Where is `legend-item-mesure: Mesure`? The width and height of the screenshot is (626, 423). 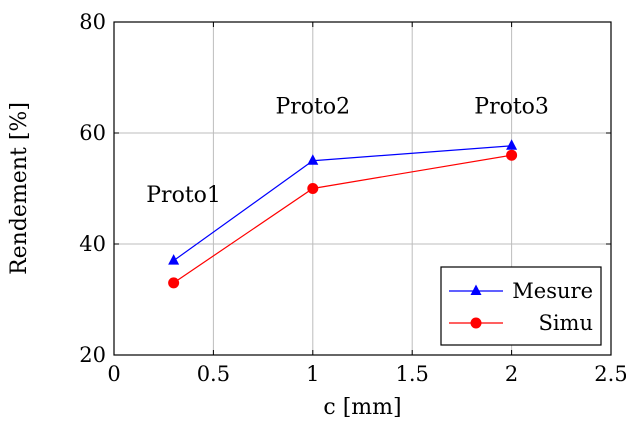
legend-item-mesure: Mesure is located at coordinates (521, 291).